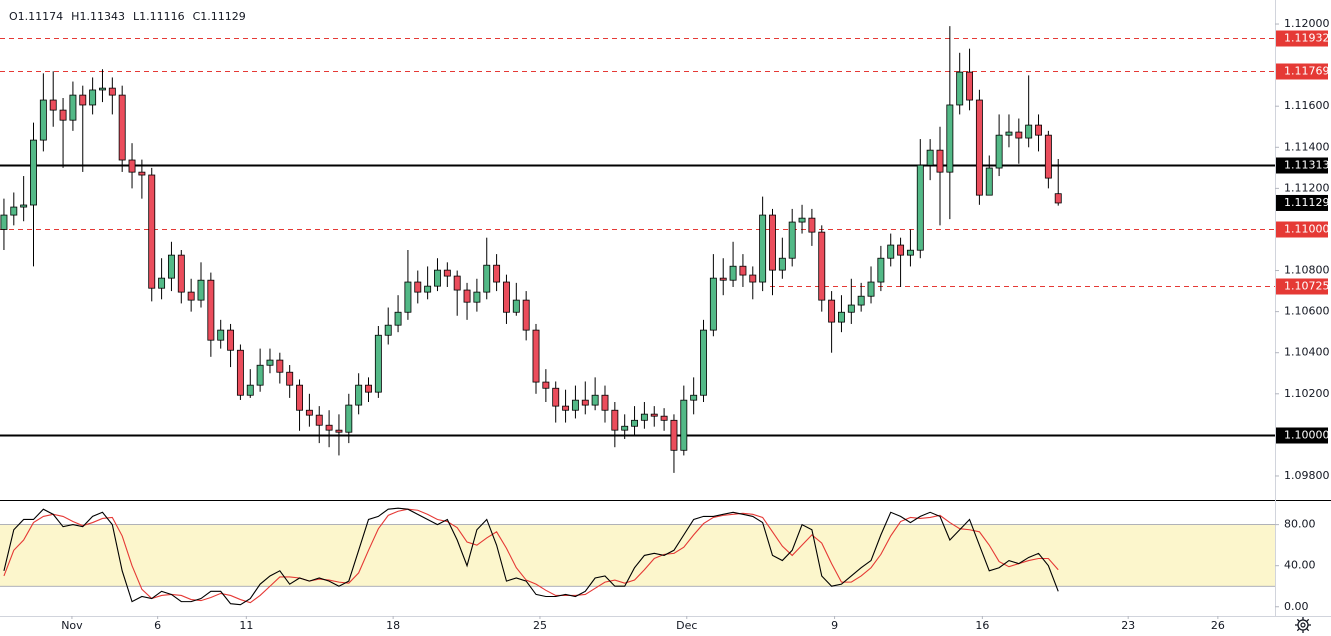 The height and width of the screenshot is (636, 1331). What do you see at coordinates (1296, 606) in the screenshot?
I see `y2-tick-label: 0.00` at bounding box center [1296, 606].